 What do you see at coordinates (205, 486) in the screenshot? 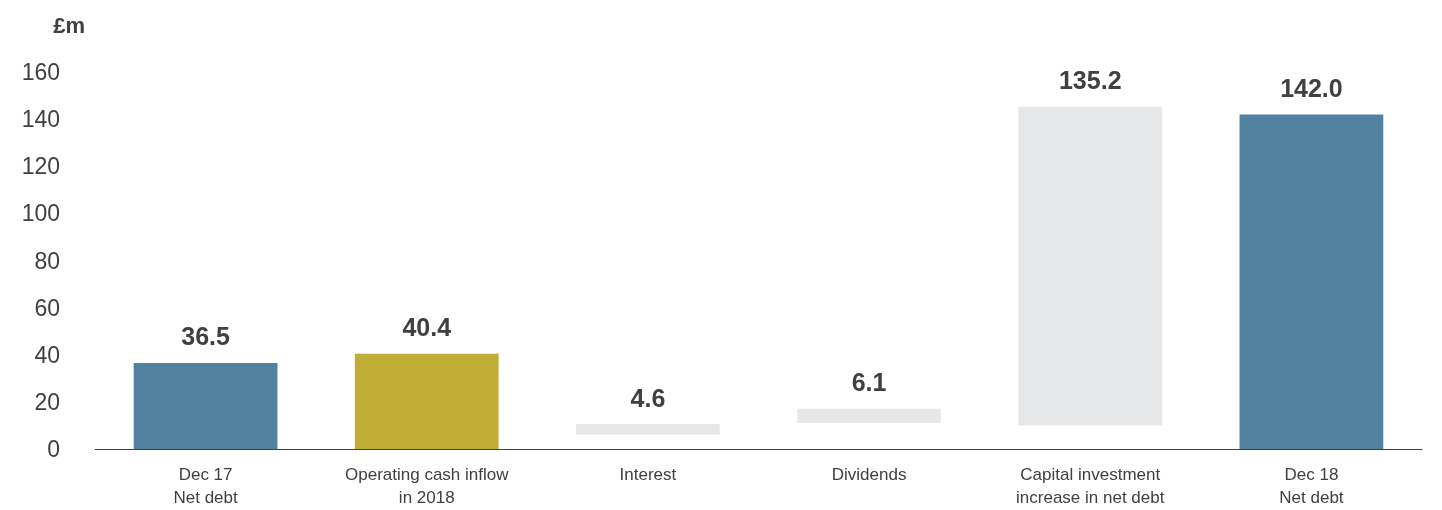
I see `x-tick-label: Dec 17 Net debt` at bounding box center [205, 486].